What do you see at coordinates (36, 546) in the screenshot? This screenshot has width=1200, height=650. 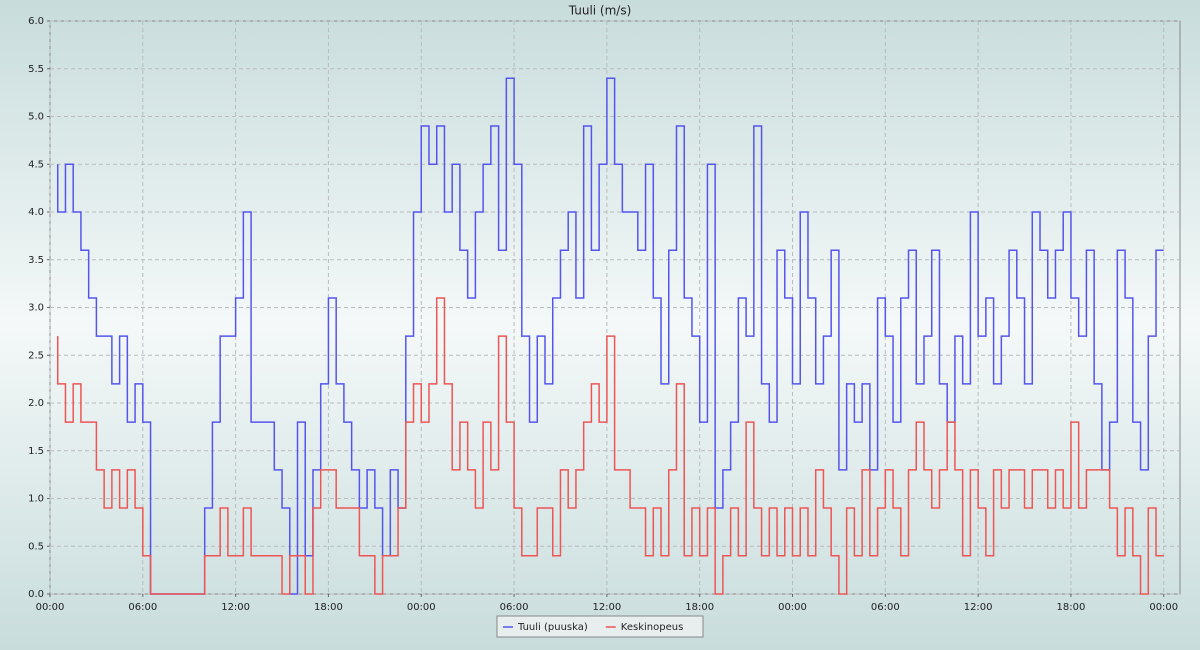 I see `y-tick-label: 0.5` at bounding box center [36, 546].